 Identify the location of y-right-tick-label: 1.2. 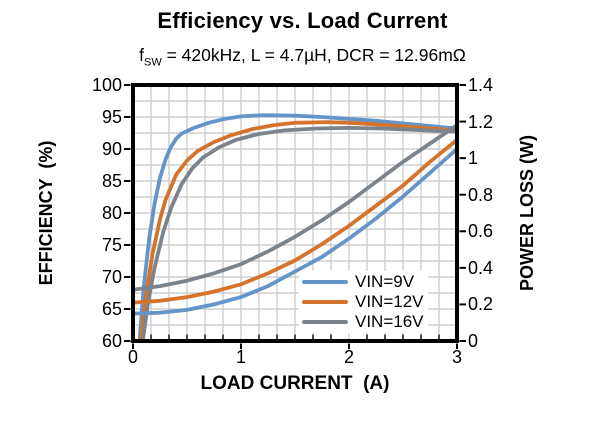
(481, 121).